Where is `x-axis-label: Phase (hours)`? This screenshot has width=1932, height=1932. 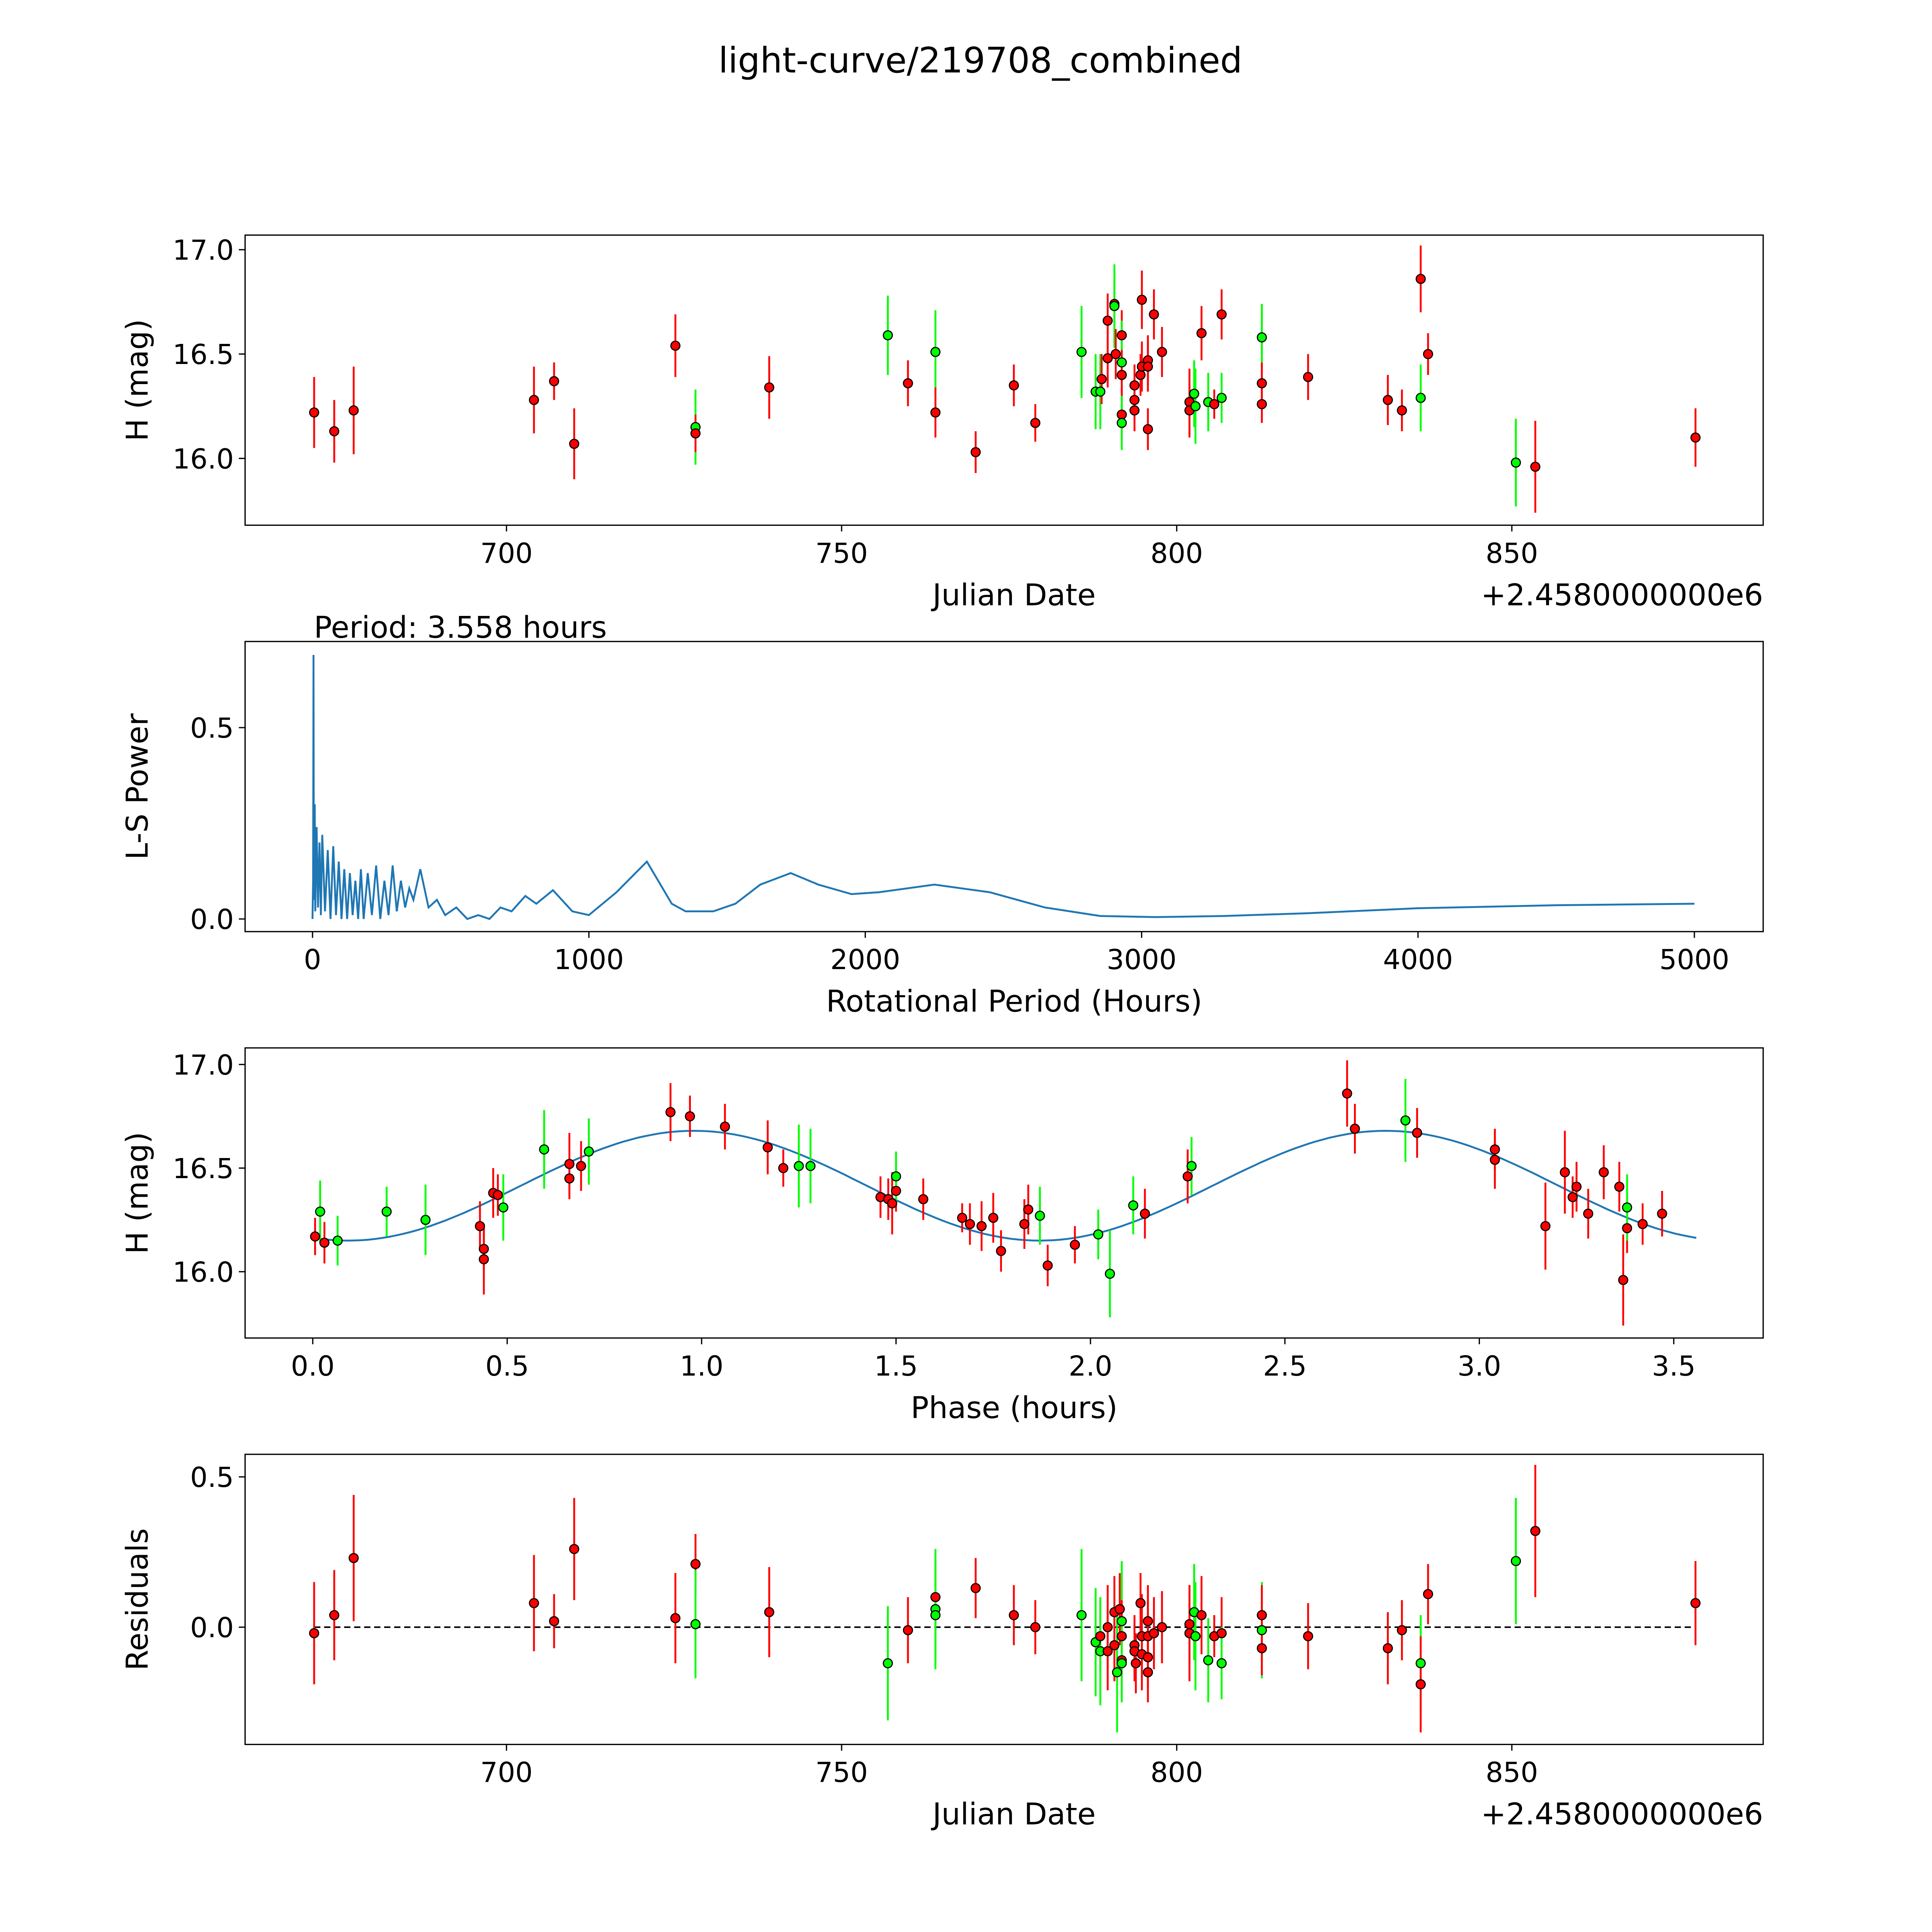
x-axis-label: Phase (hours) is located at coordinates (1014, 1408).